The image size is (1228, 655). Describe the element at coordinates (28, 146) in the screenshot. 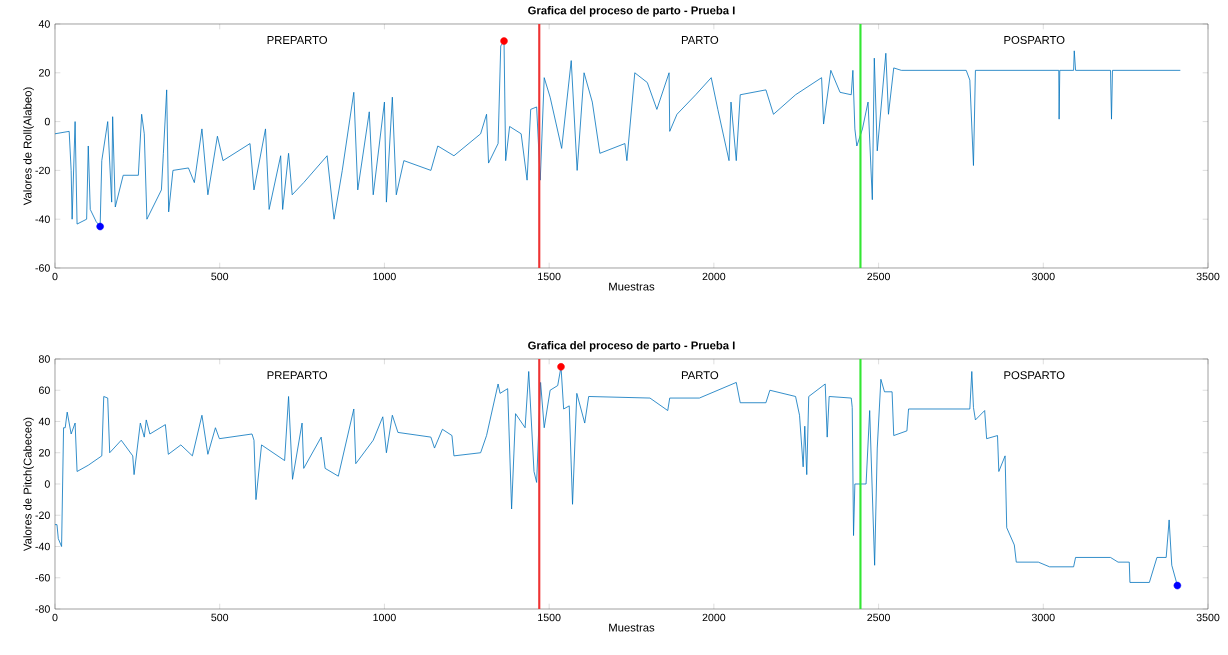

I see `y-axis-title: Valores de Roll(Alabeo)` at that location.